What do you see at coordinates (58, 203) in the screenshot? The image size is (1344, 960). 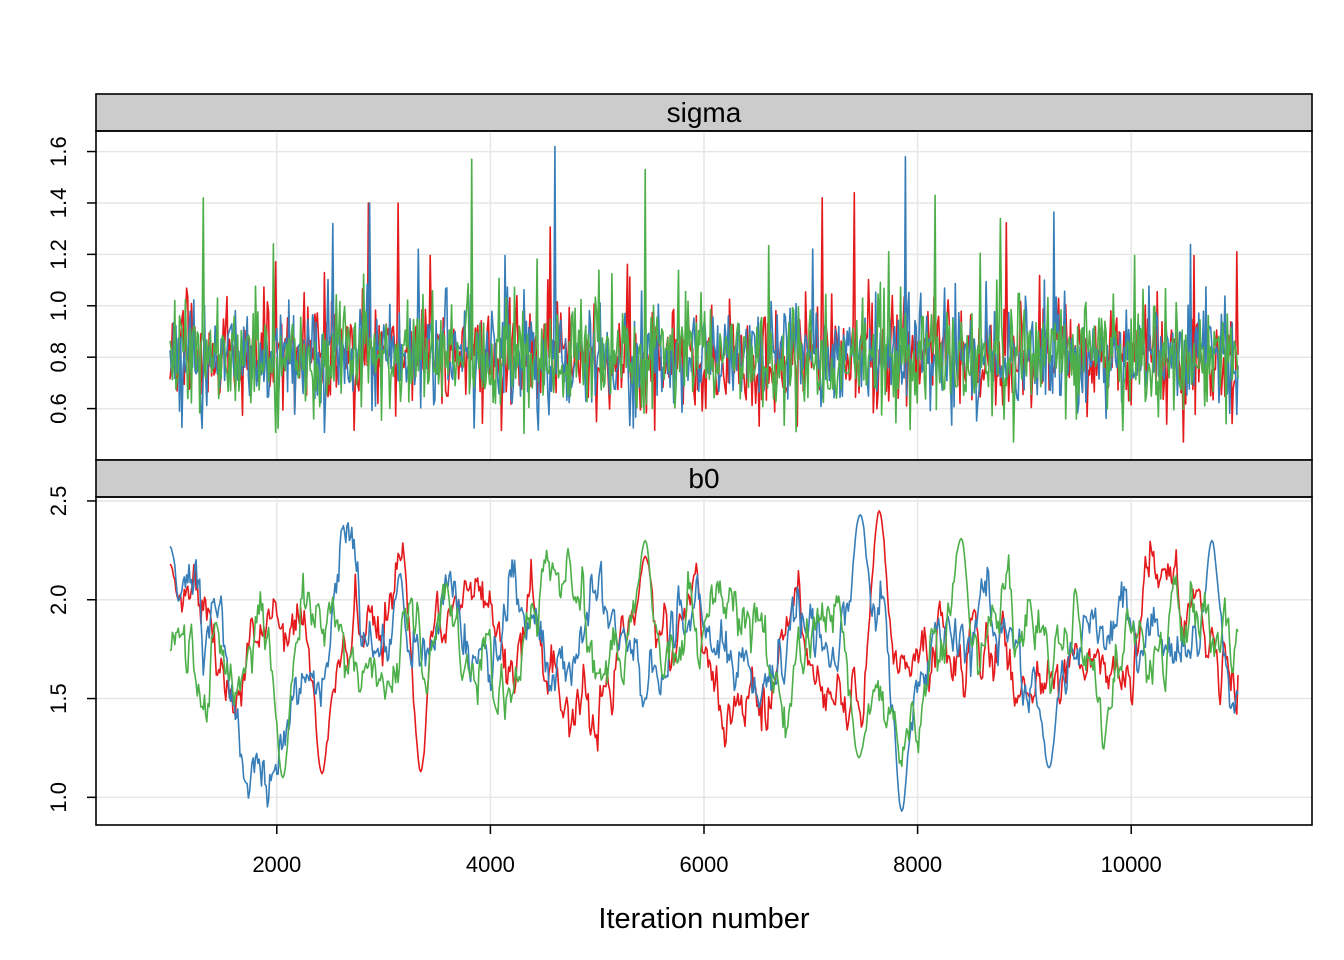 I see `y-tick-label-sigma: 1.4` at bounding box center [58, 203].